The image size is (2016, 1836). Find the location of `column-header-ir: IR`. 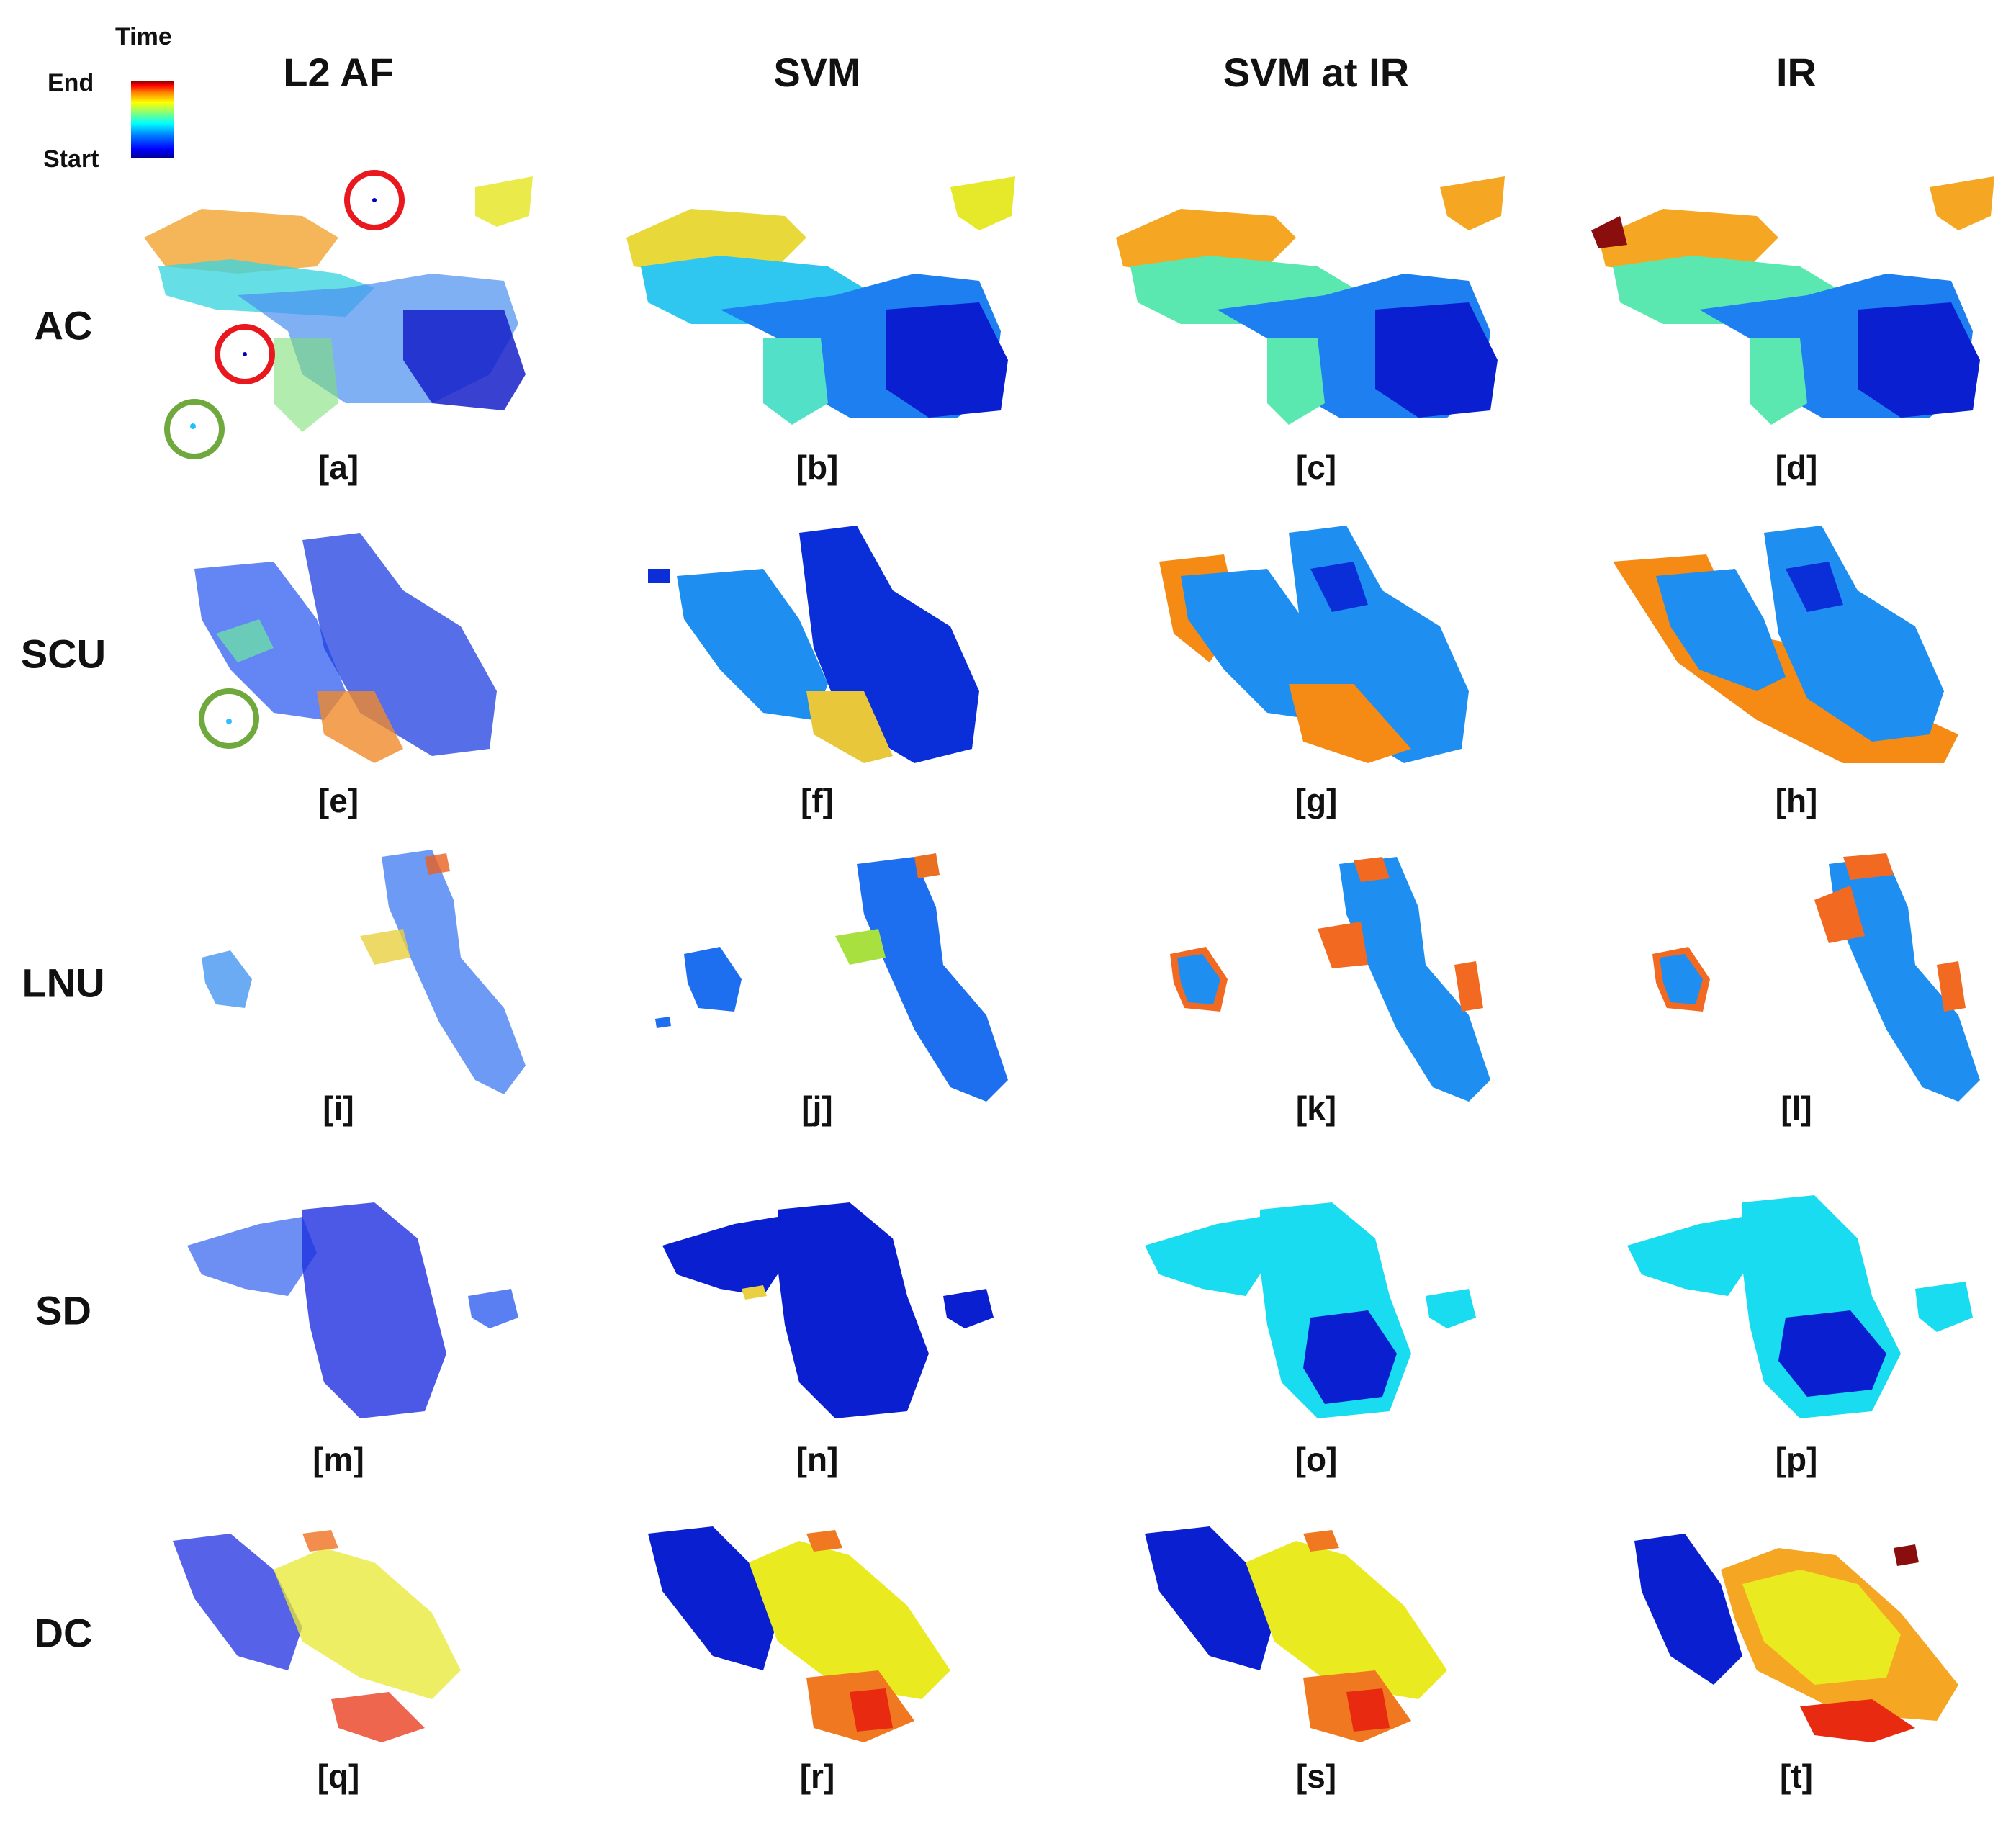

column-header-ir: IR is located at coordinates (1796, 72).